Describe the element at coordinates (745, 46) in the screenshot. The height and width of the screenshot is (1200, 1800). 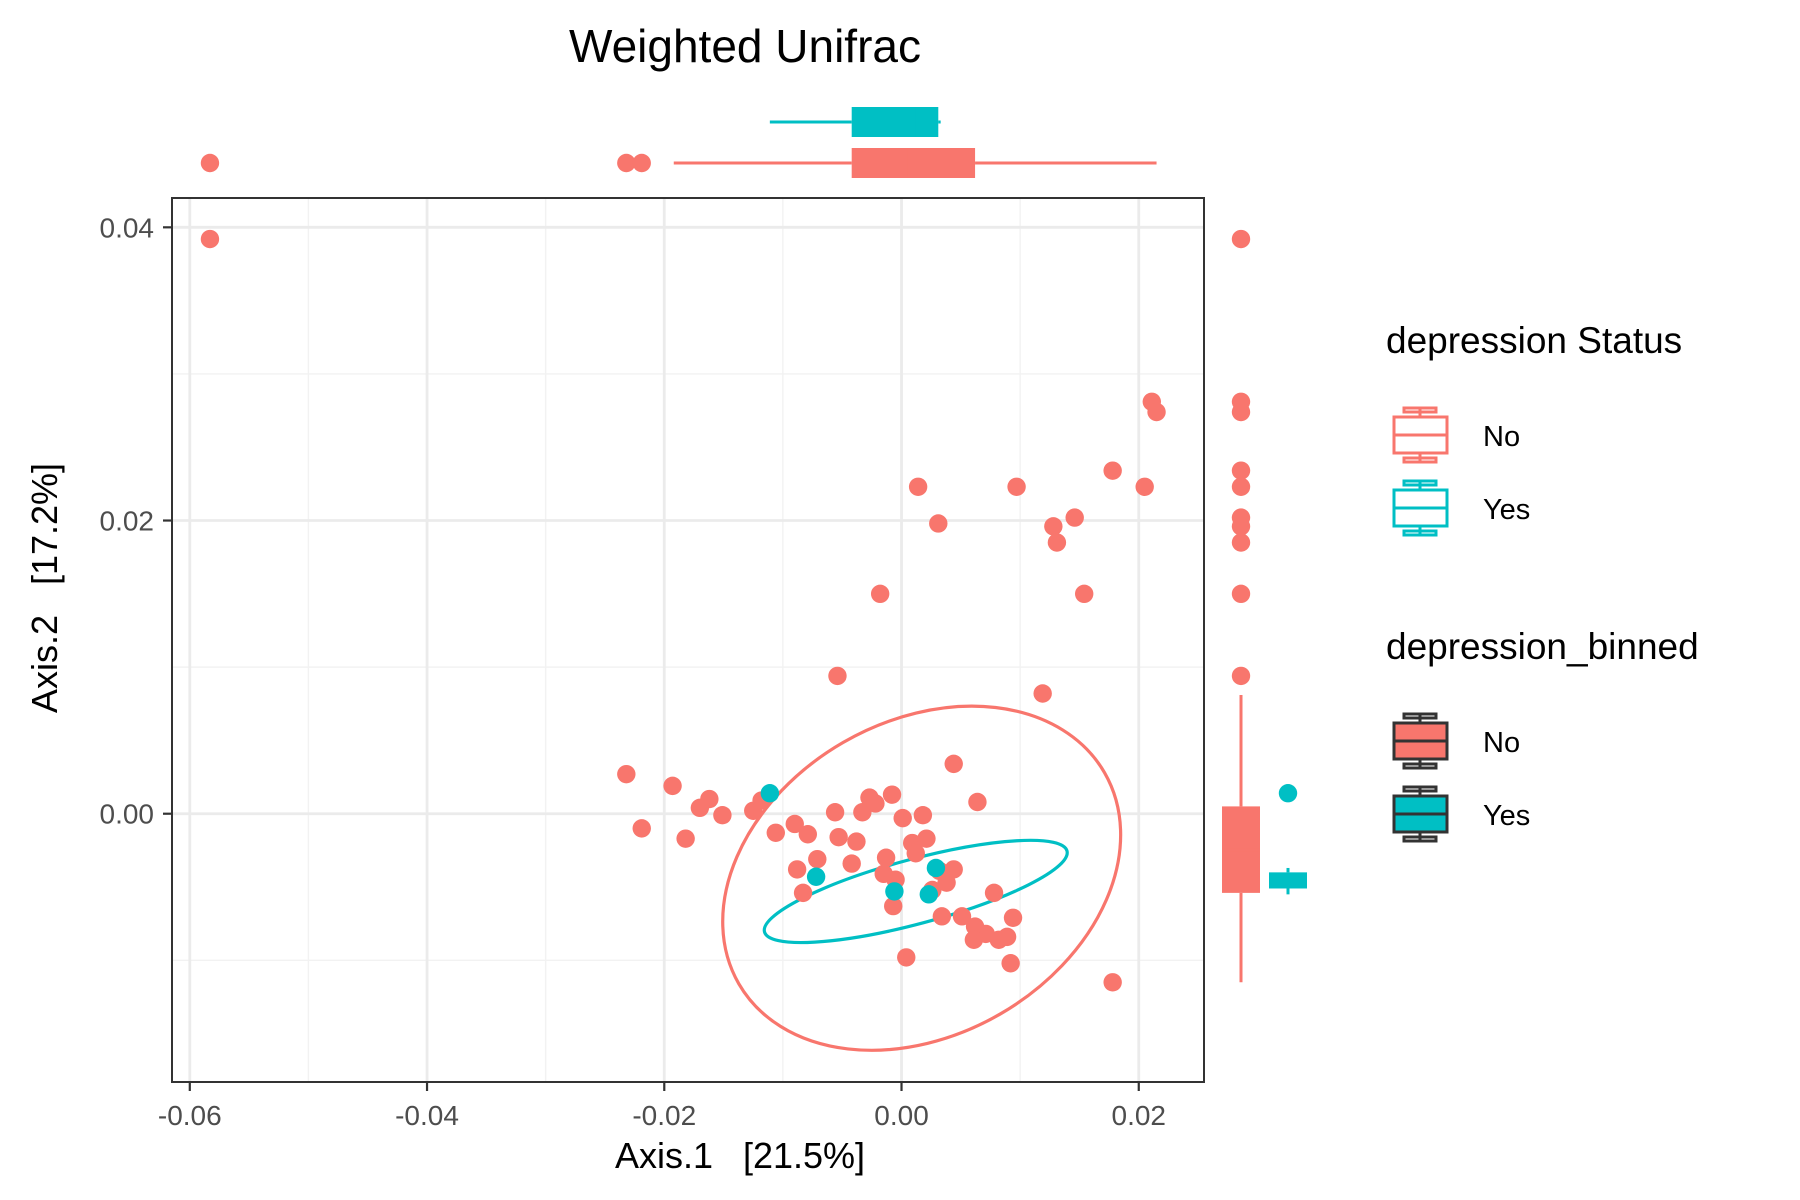
I see `chart-title: Weighted Unifrac` at that location.